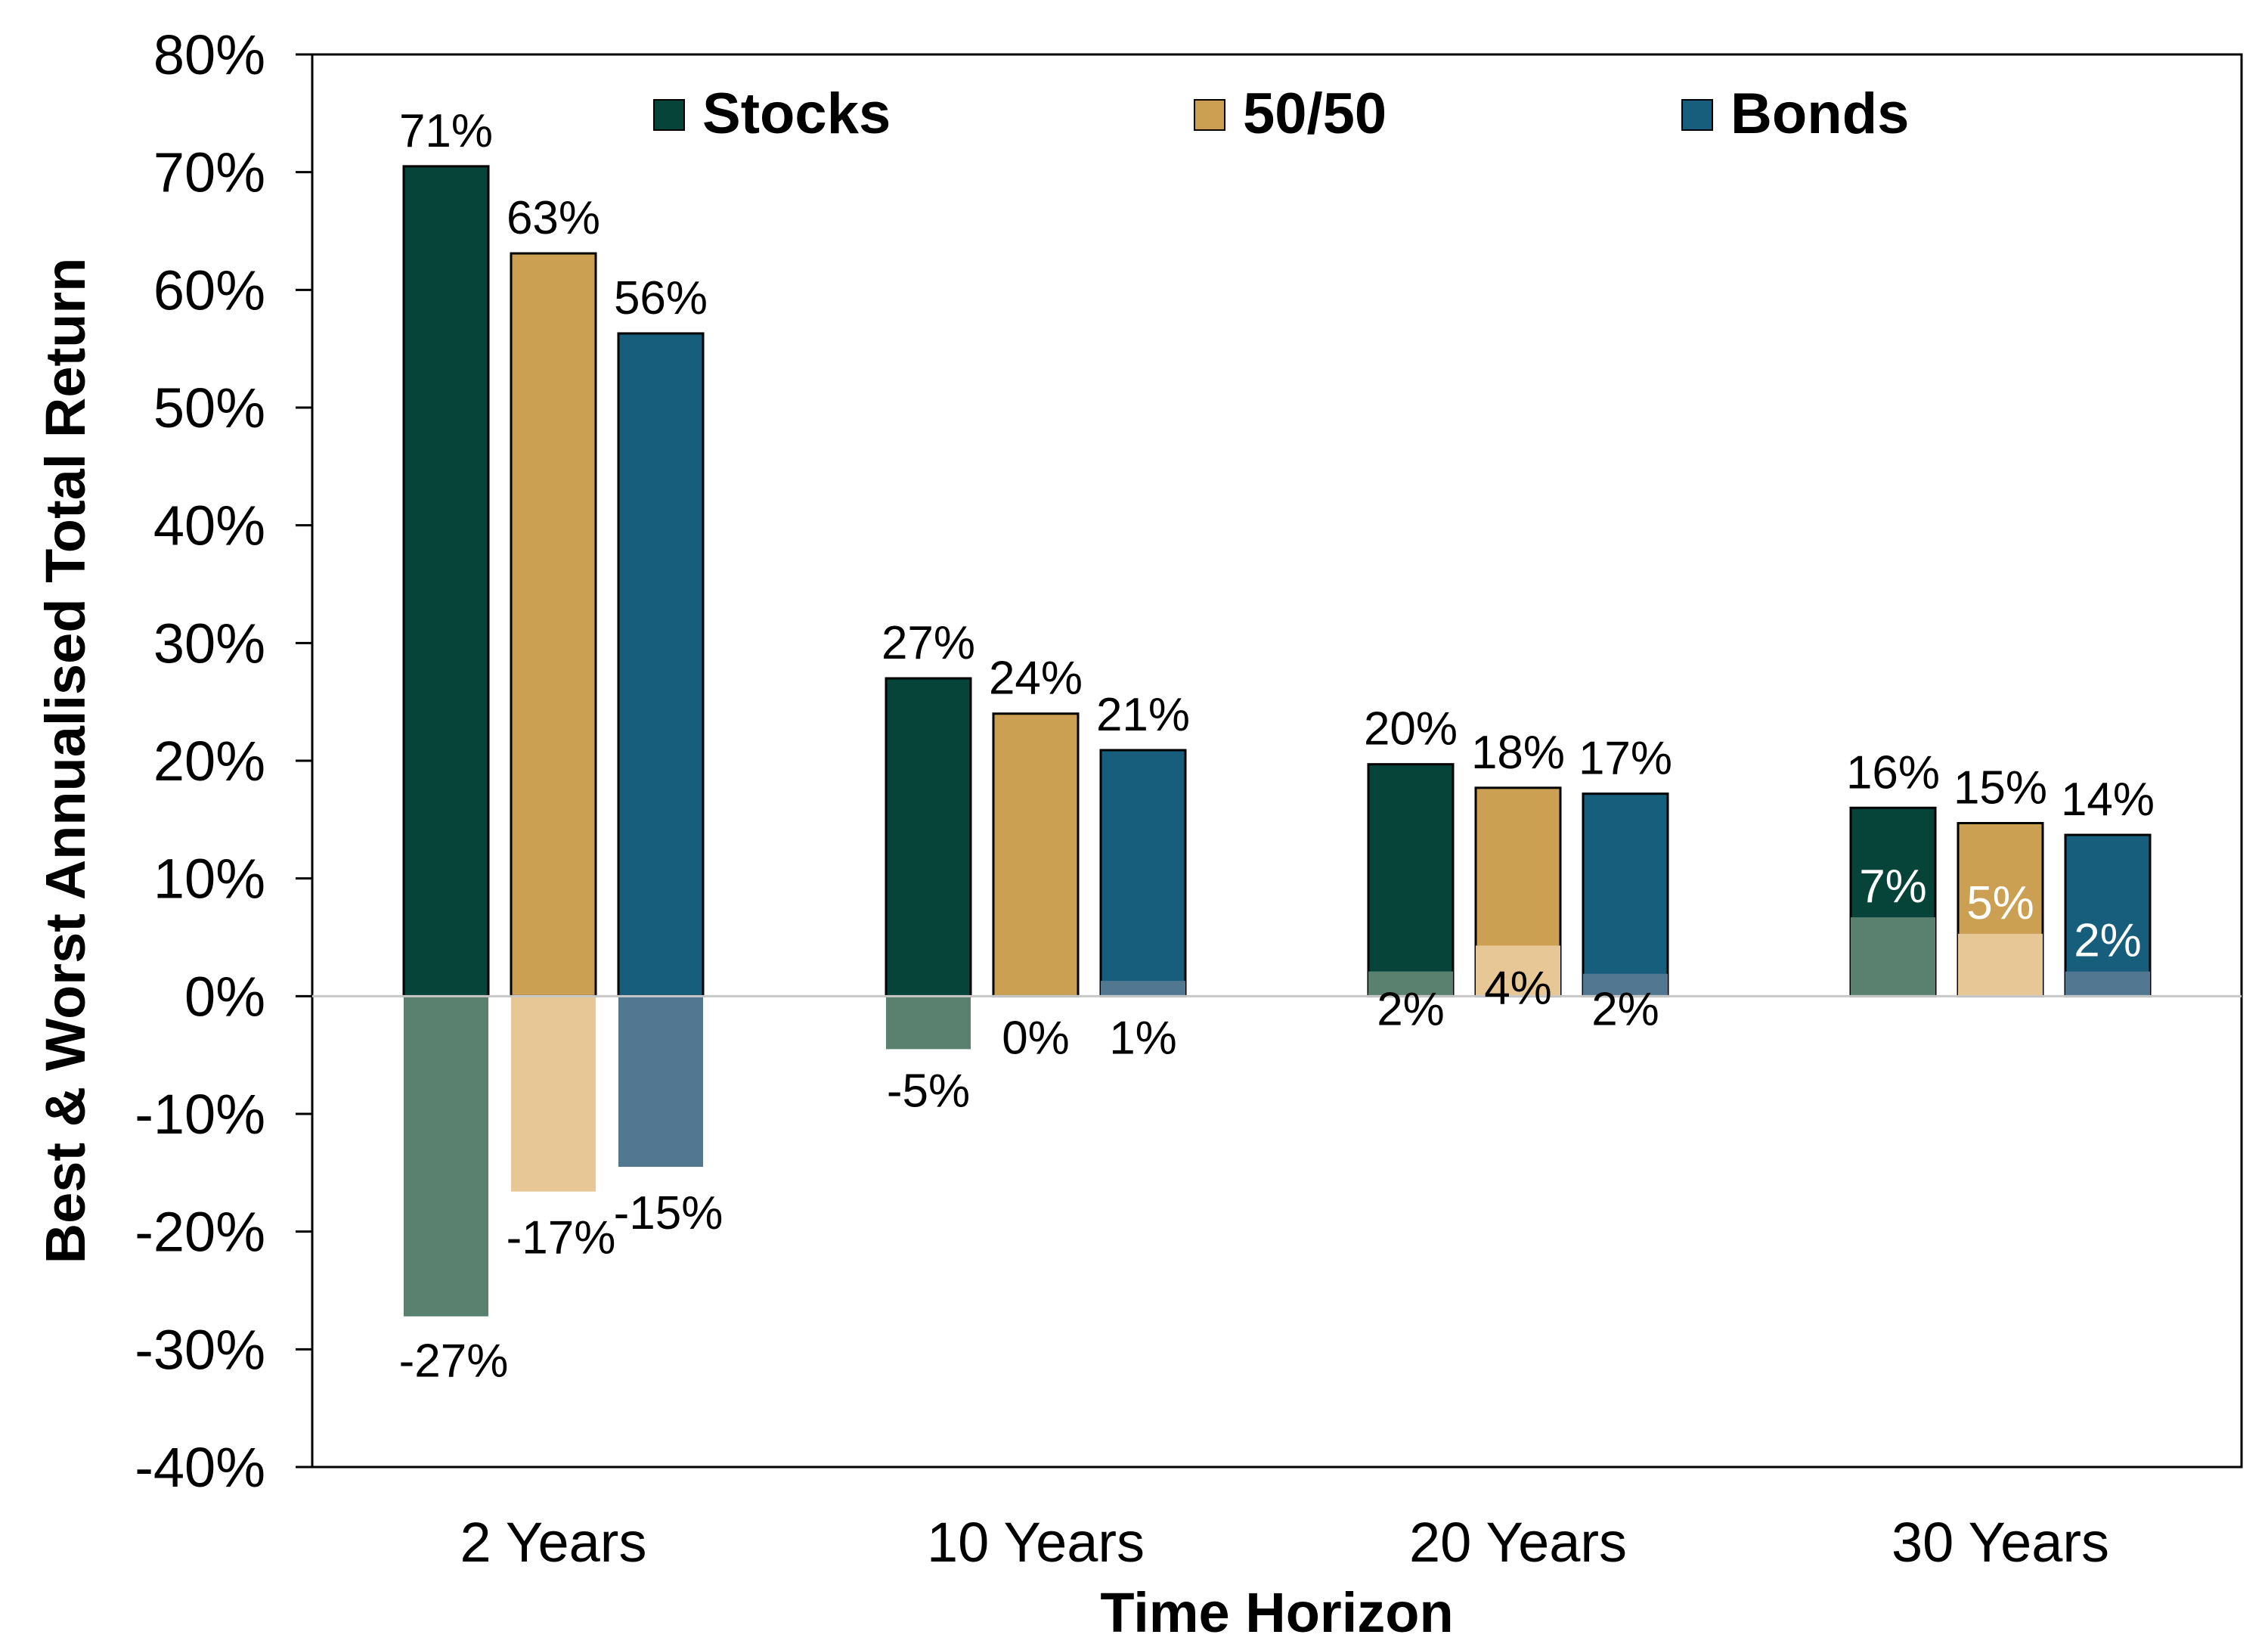 The image size is (2268, 1647). What do you see at coordinates (209, 761) in the screenshot?
I see `y-tick-label: 20%` at bounding box center [209, 761].